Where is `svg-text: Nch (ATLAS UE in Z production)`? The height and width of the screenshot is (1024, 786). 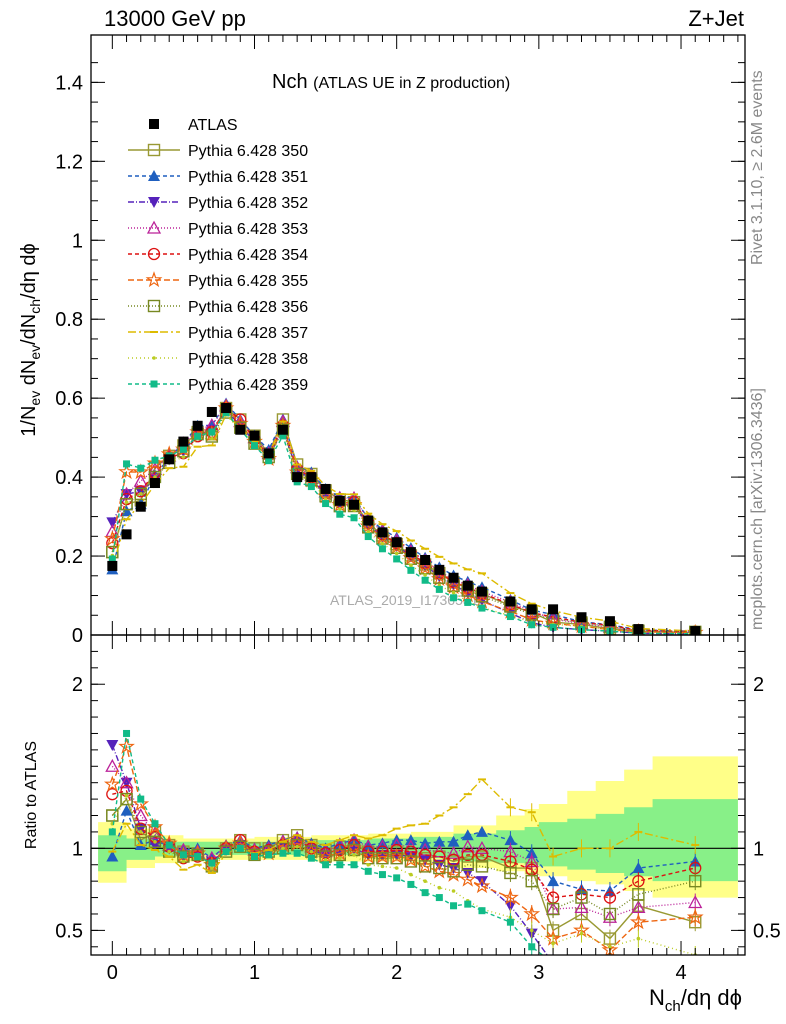 svg-text: Nch (ATLAS UE in Z production) is located at coordinates (391, 82).